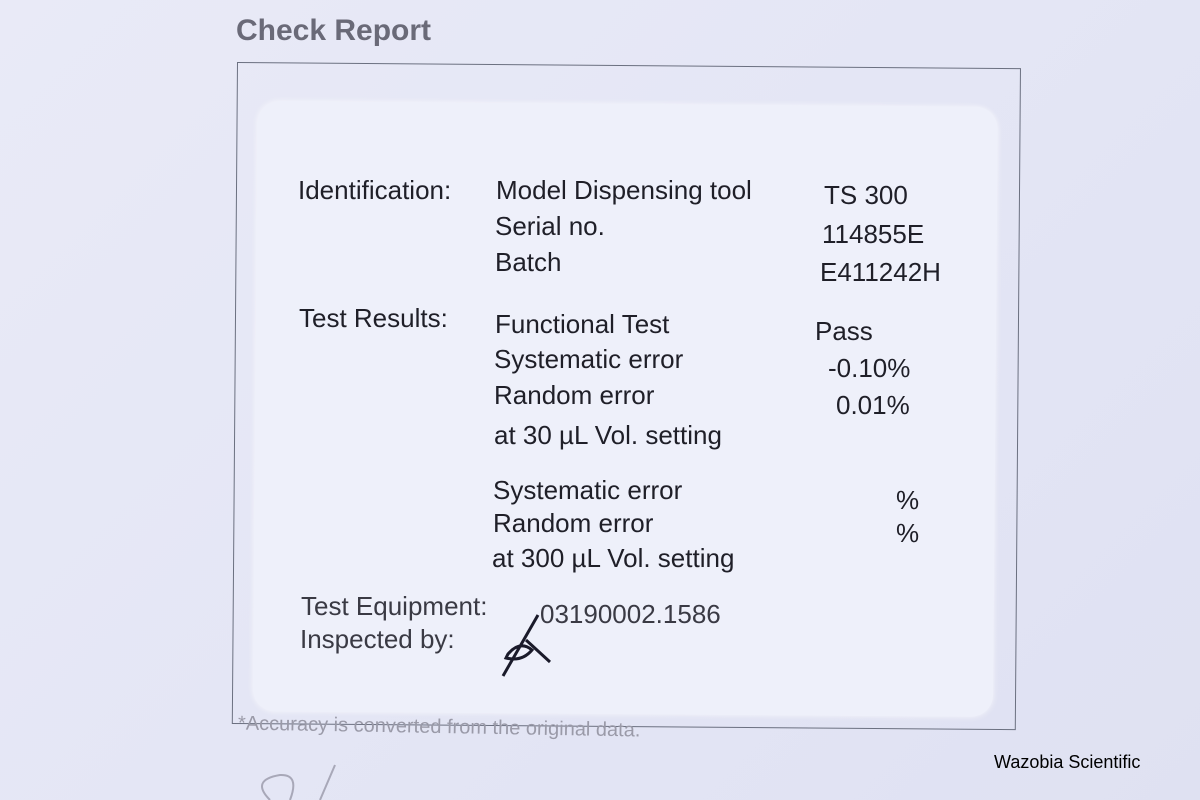  What do you see at coordinates (908, 500) in the screenshot?
I see `systematic-error-300-value: %` at bounding box center [908, 500].